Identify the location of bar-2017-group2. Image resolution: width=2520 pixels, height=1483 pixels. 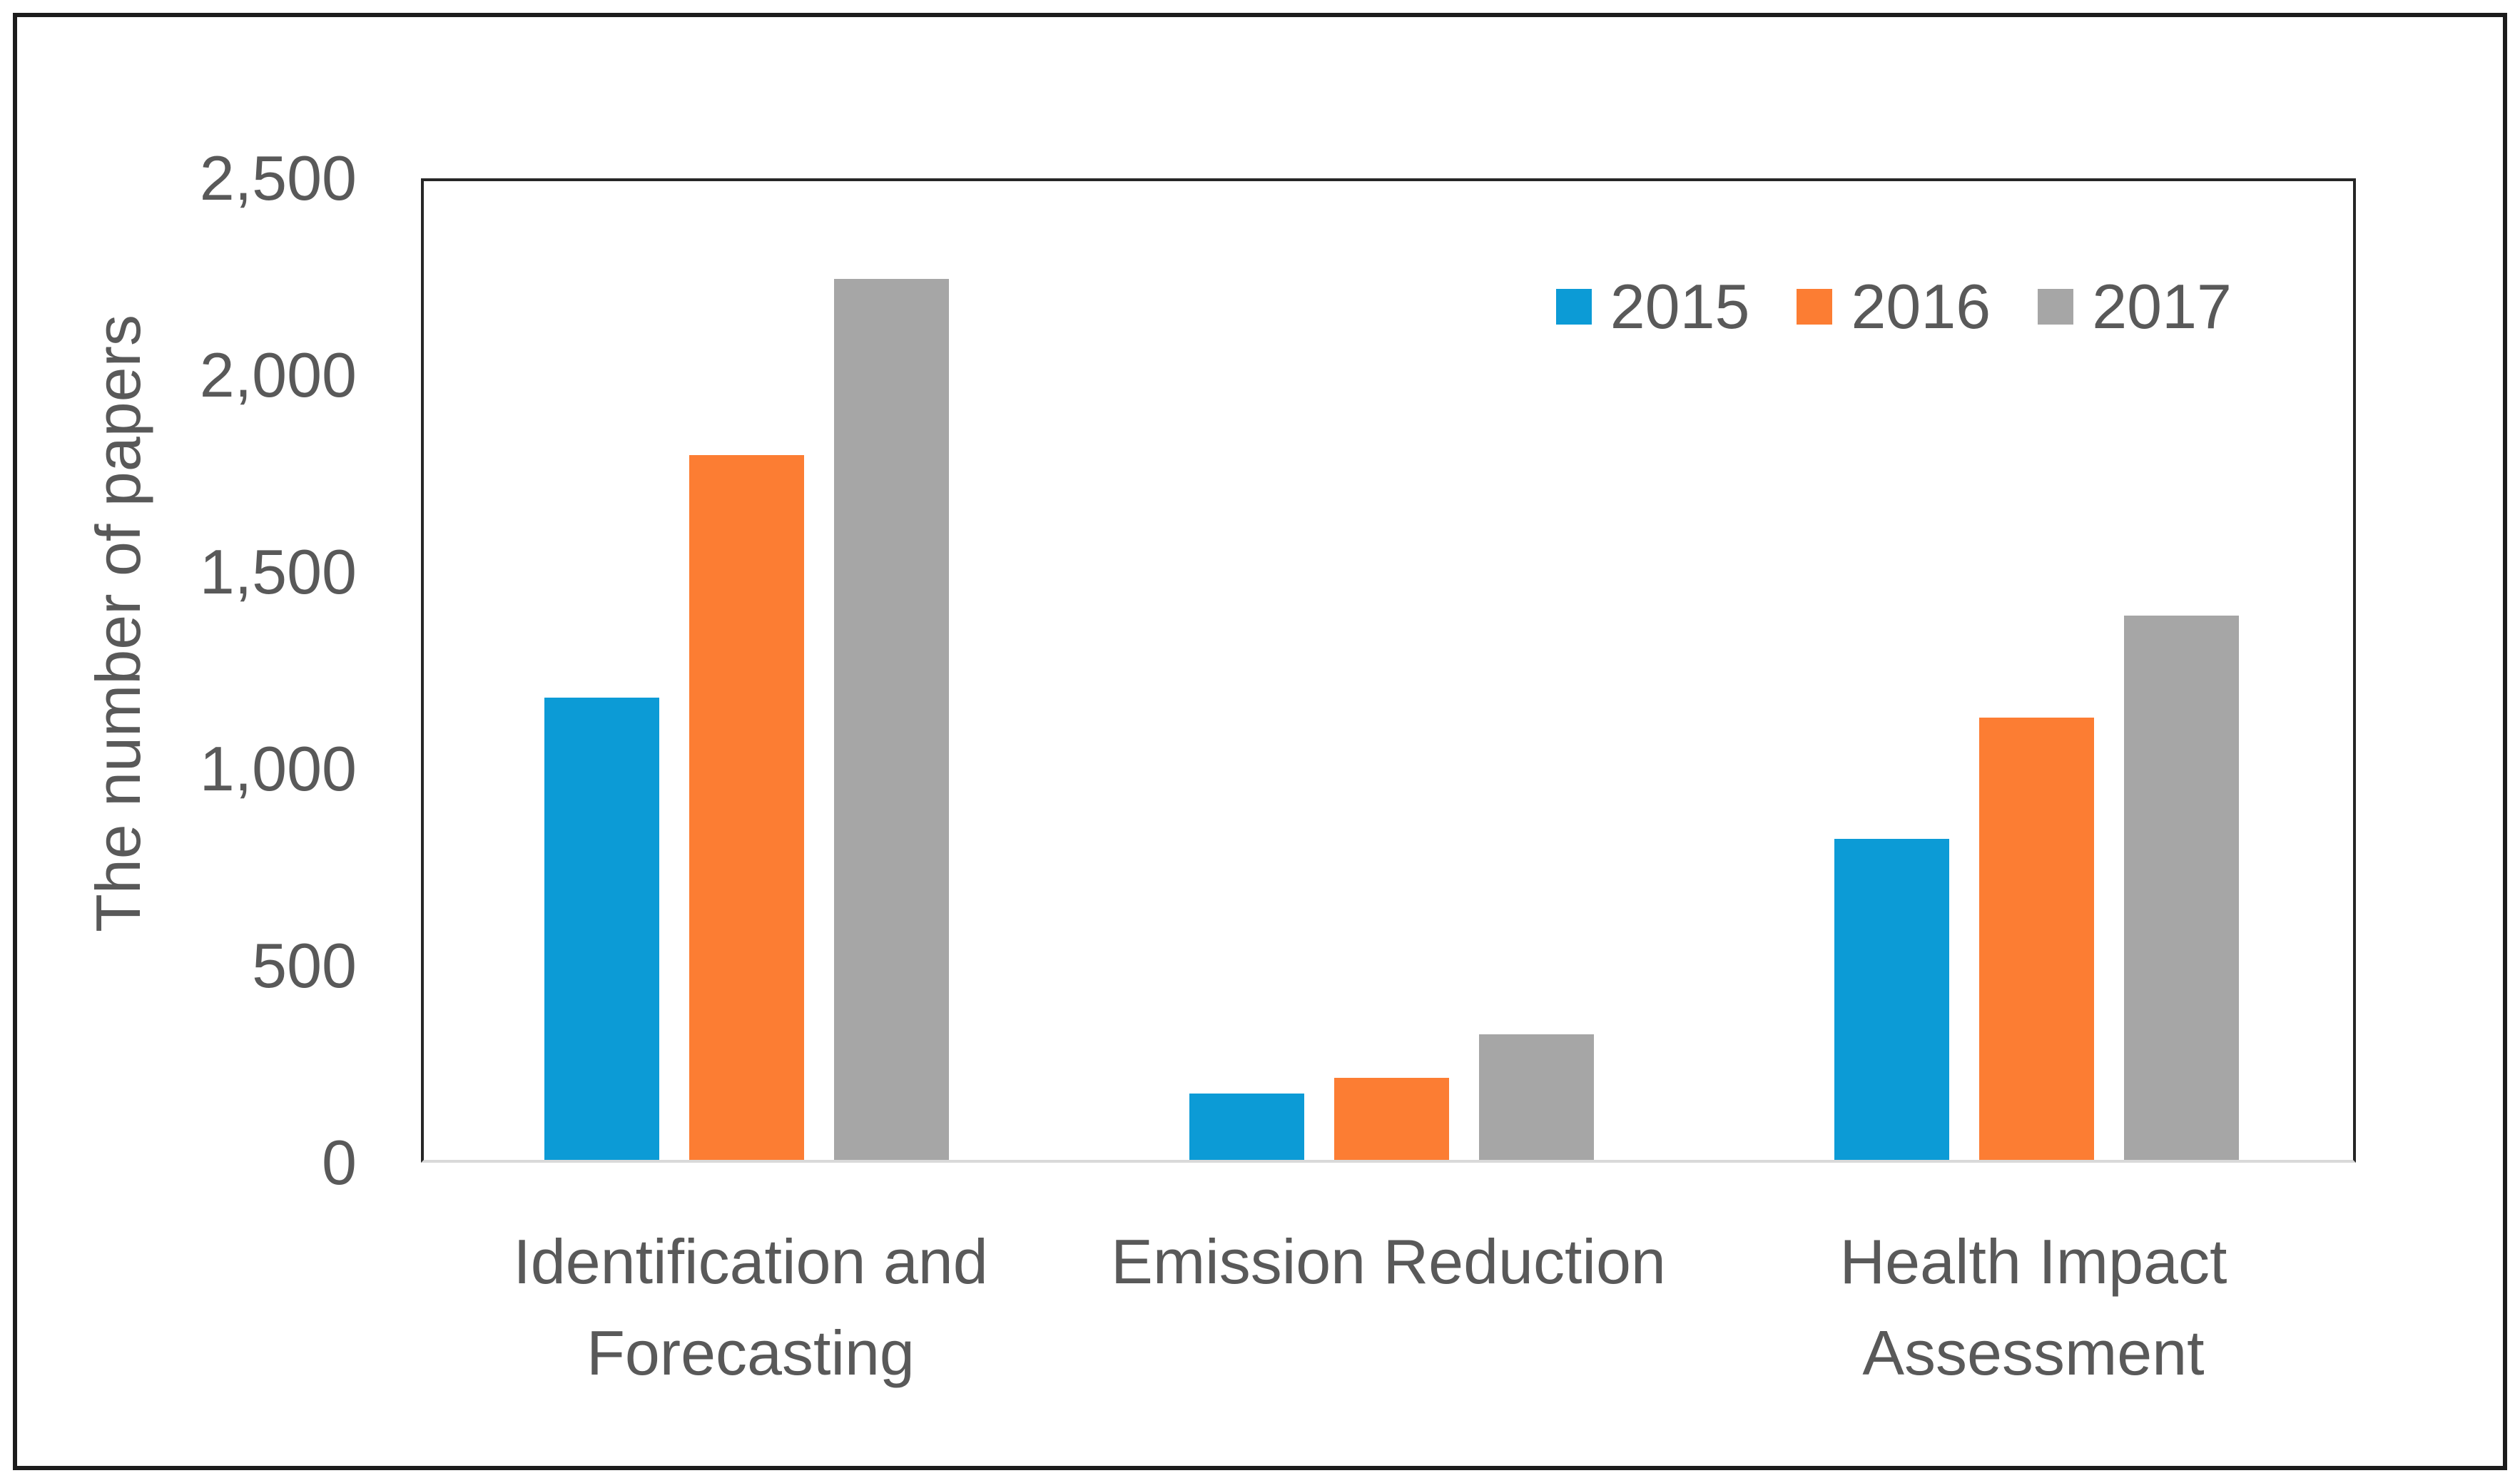
(1536, 1097).